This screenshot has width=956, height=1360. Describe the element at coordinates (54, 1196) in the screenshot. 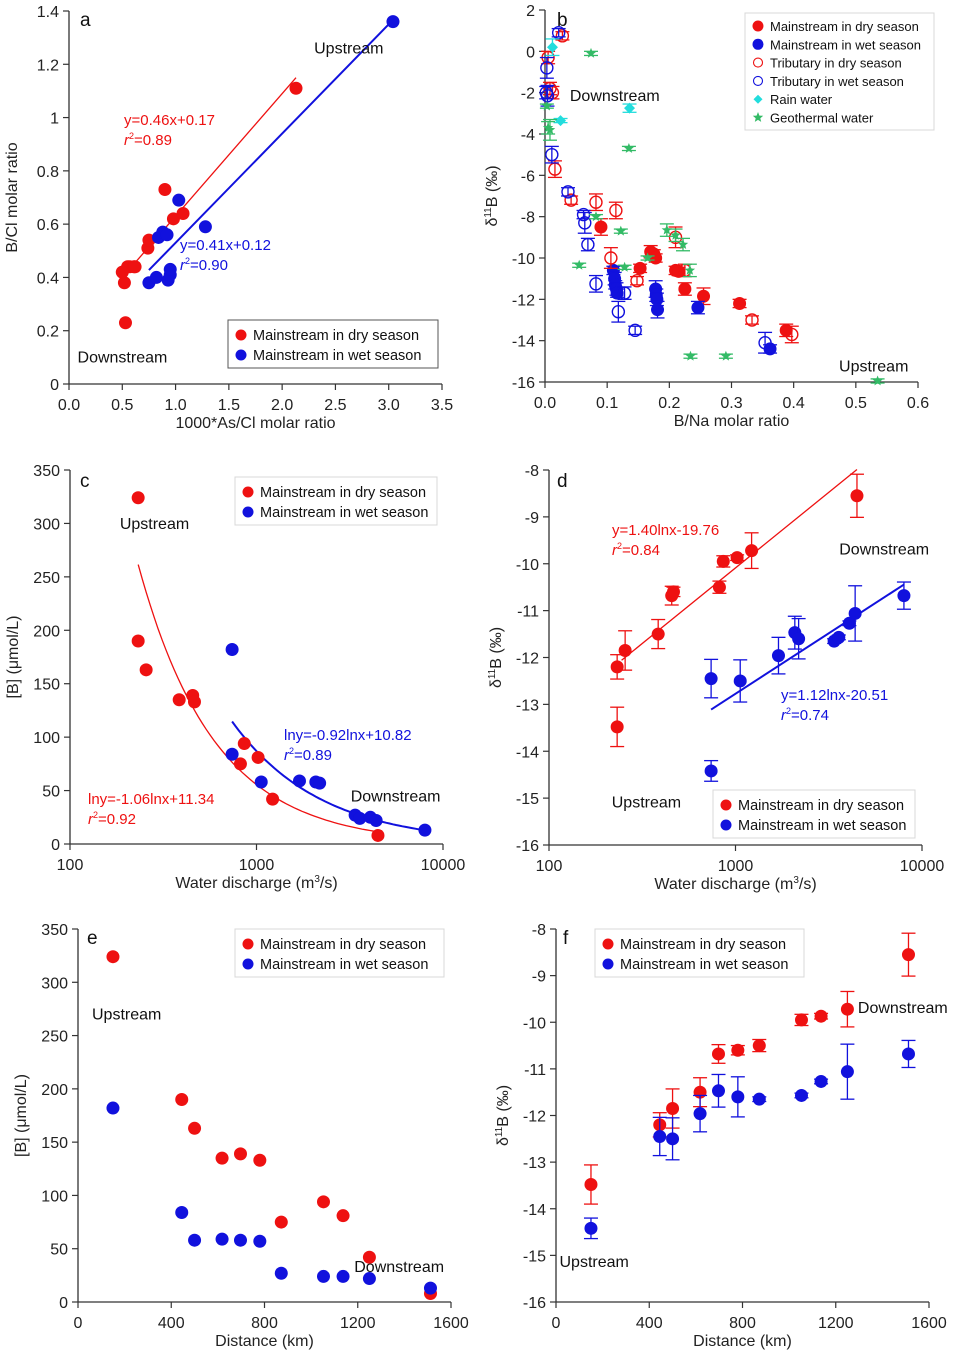

I see `y-tick-label: 100` at that location.